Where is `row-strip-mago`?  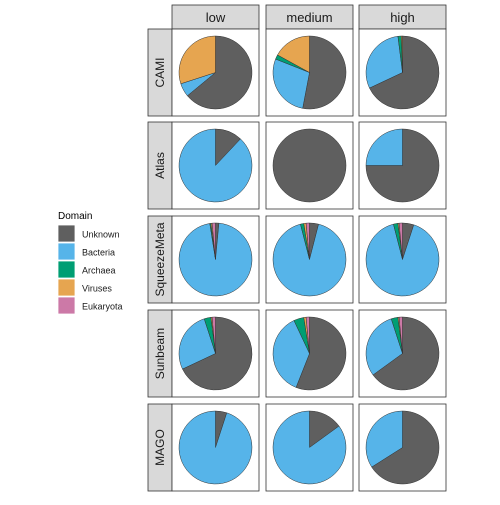
row-strip-mago is located at coordinates (160, 447).